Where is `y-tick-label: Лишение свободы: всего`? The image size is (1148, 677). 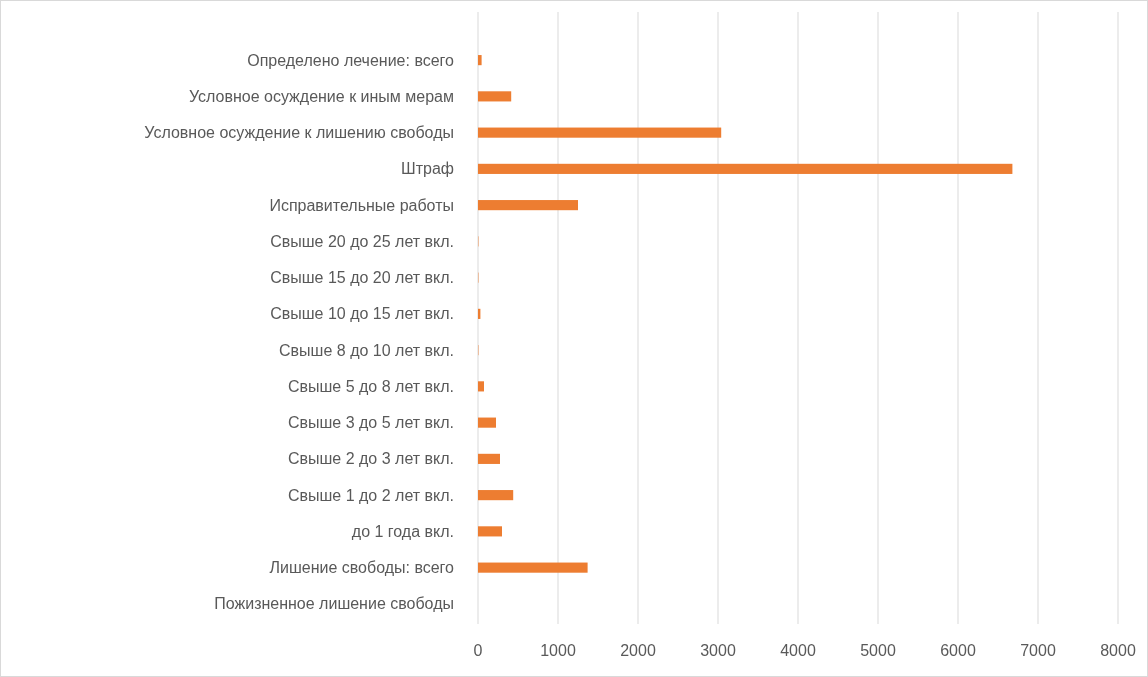
y-tick-label: Лишение свободы: всего is located at coordinates (362, 568).